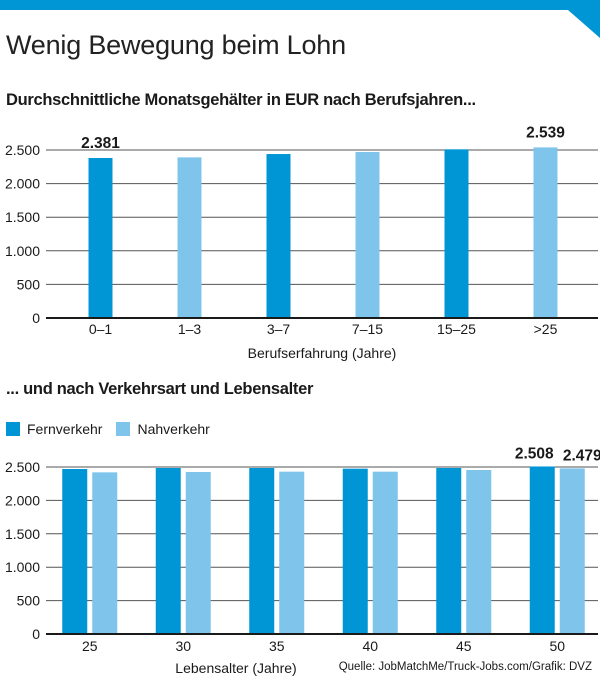 The image size is (600, 684). Describe the element at coordinates (277, 646) in the screenshot. I see `x-tick-label: 35` at that location.